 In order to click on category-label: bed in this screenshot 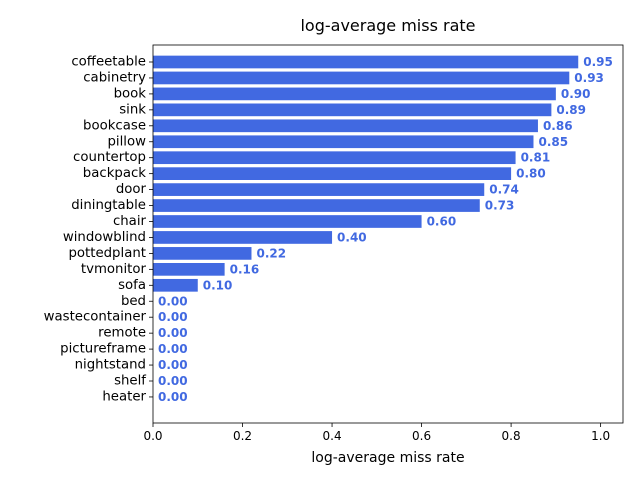, I will do `click(133, 301)`.